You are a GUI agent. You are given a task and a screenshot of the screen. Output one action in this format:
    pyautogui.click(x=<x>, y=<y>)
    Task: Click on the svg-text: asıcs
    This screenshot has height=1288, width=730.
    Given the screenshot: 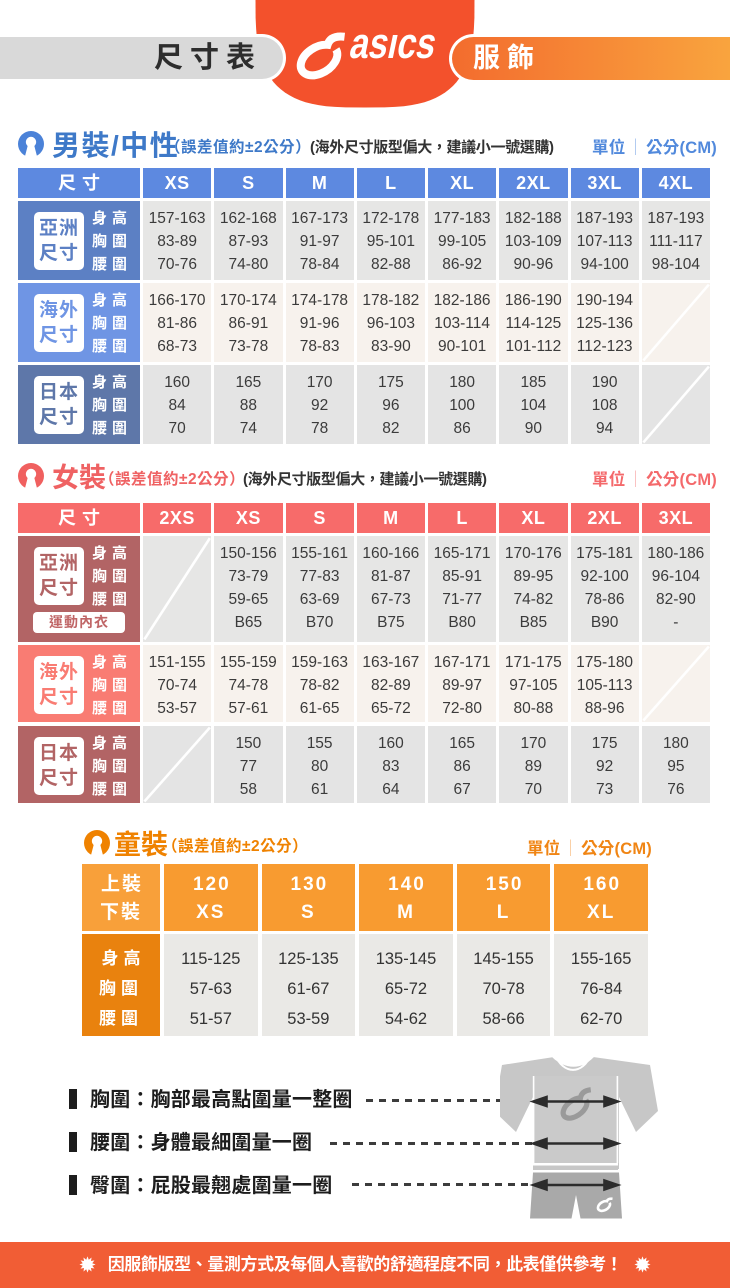 What is the action you would take?
    pyautogui.click(x=393, y=49)
    